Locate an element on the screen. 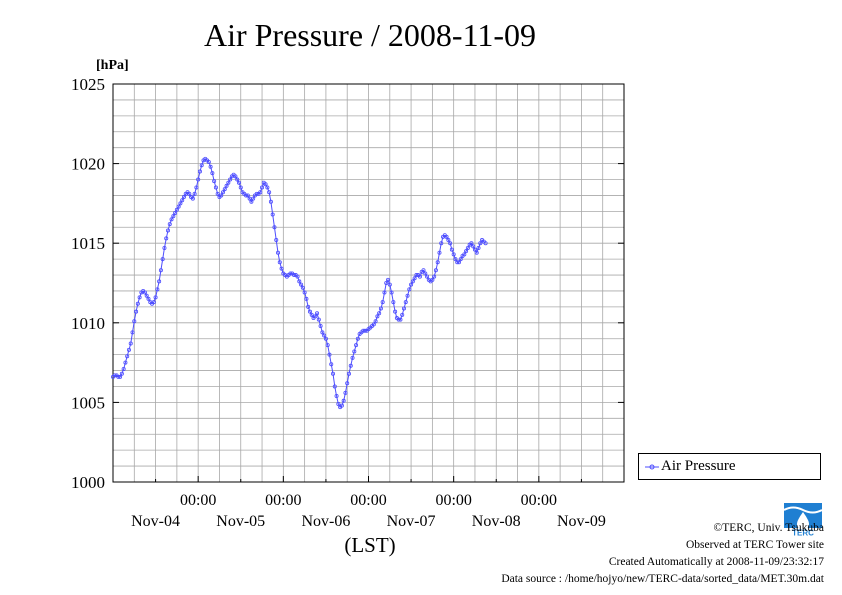 Image resolution: width=842 pixels, height=595 pixels. legend-marker-icon is located at coordinates (652, 467).